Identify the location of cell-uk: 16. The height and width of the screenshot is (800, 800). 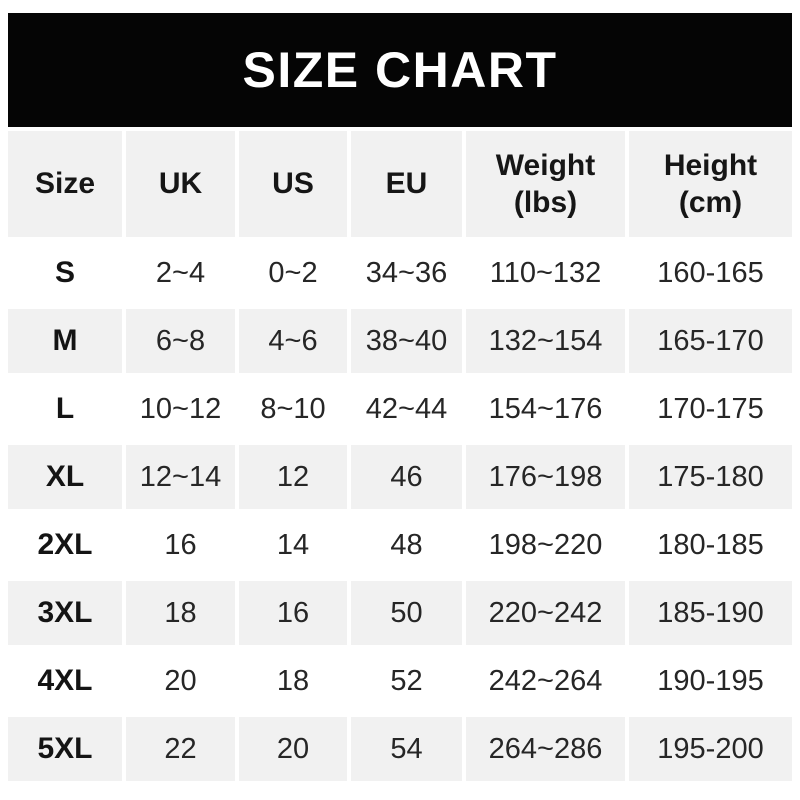
(180, 545).